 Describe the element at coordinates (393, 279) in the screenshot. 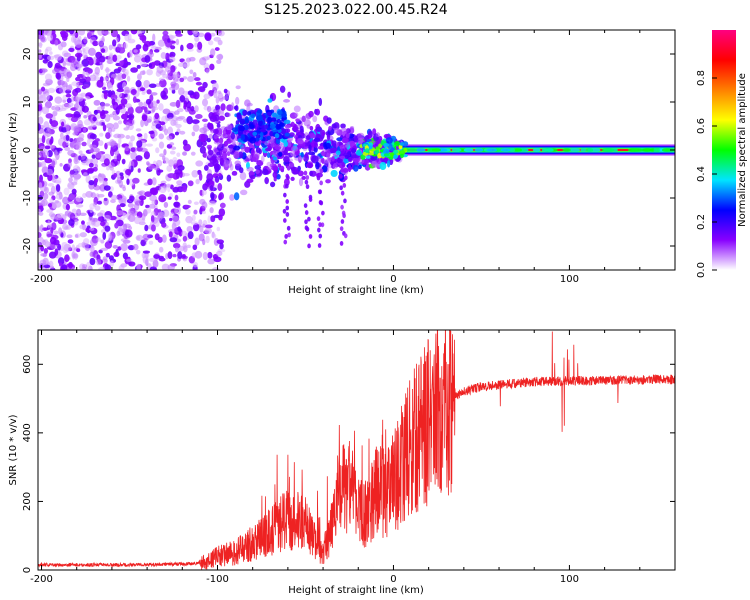

I see `spectrogram-xtick-label: 0` at that location.